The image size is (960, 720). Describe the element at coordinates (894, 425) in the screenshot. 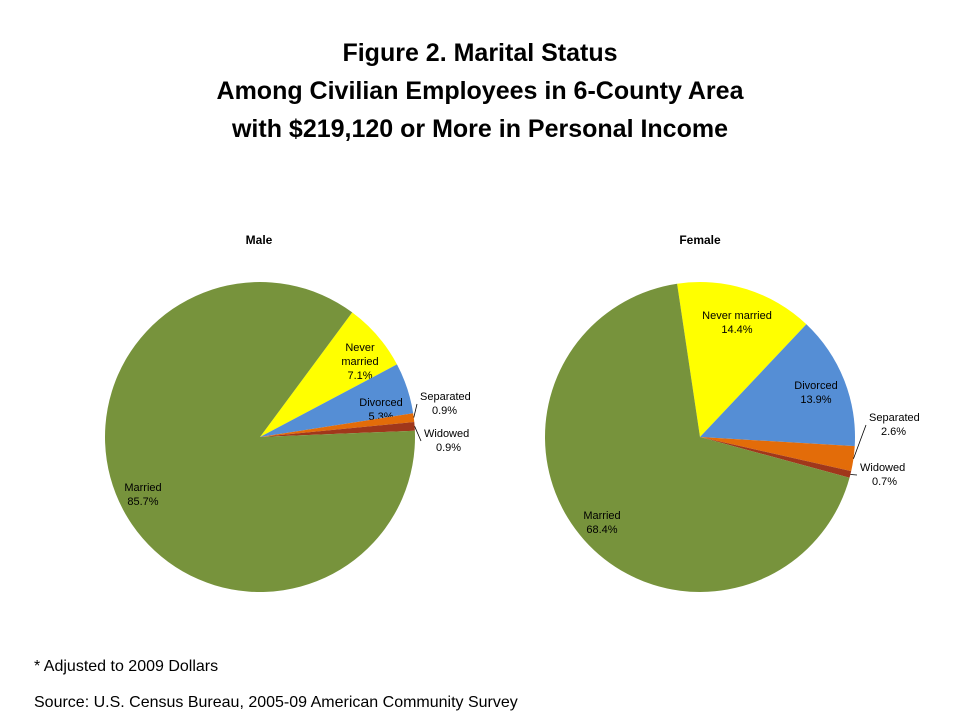

I see `data-label-separated: Separated 2.6%` at that location.